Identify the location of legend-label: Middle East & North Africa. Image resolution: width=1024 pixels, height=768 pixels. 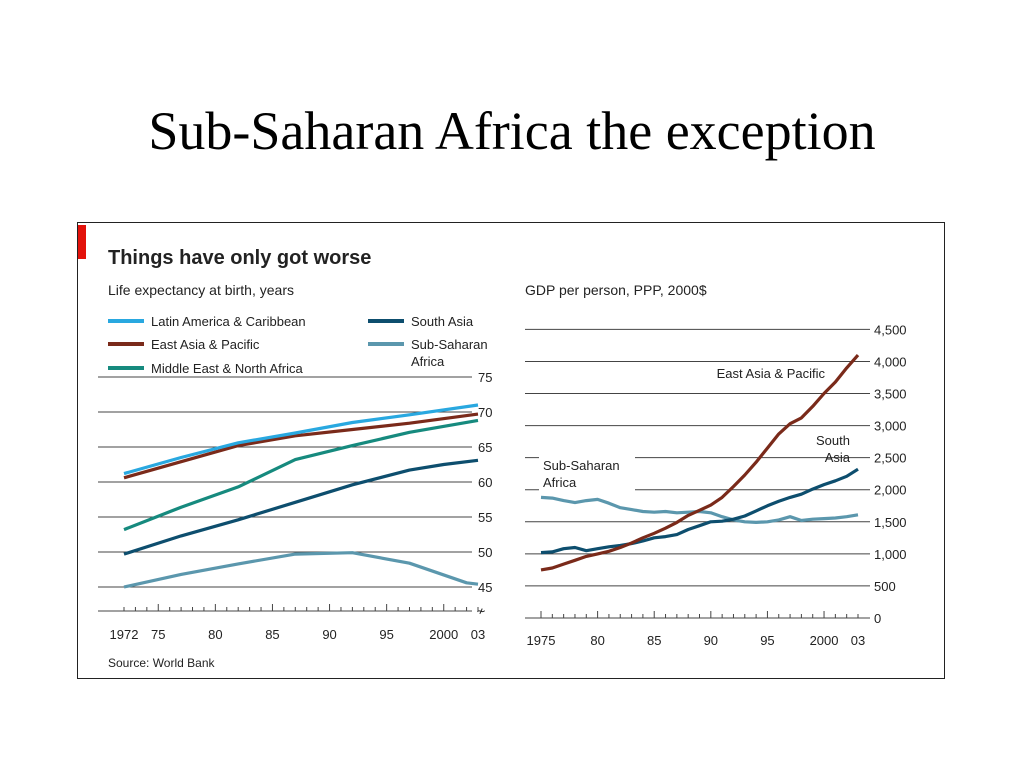
(227, 368).